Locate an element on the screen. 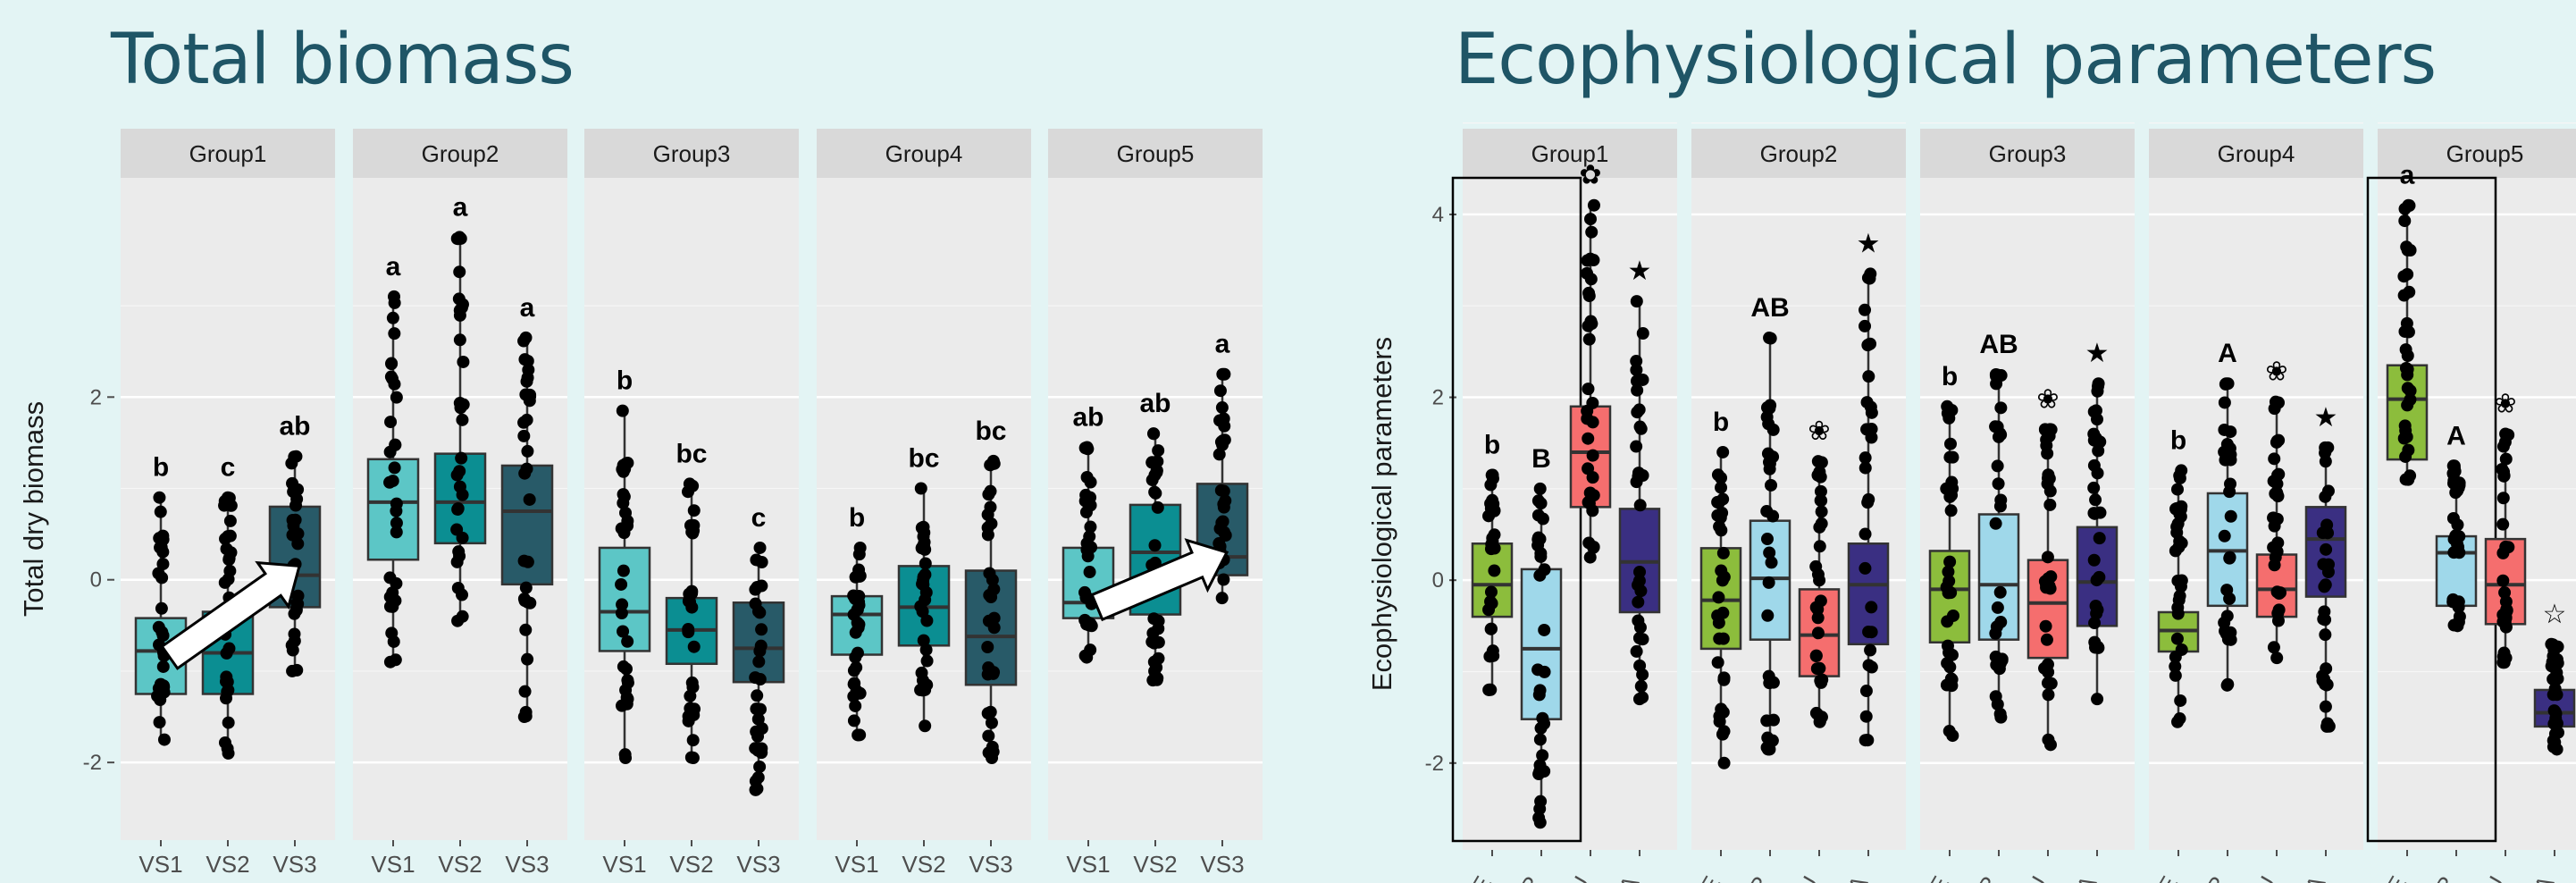 The image size is (2576, 883). facet-strip-group5 is located at coordinates (1155, 153).